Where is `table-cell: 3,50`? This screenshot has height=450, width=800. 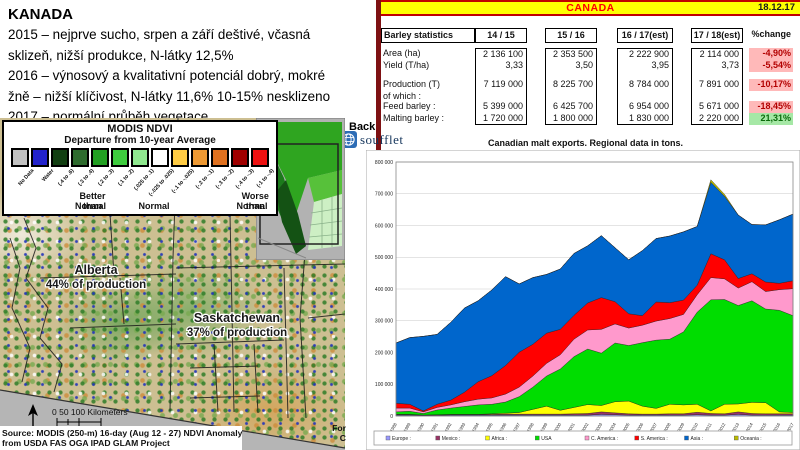 table-cell: 3,50 is located at coordinates (571, 66).